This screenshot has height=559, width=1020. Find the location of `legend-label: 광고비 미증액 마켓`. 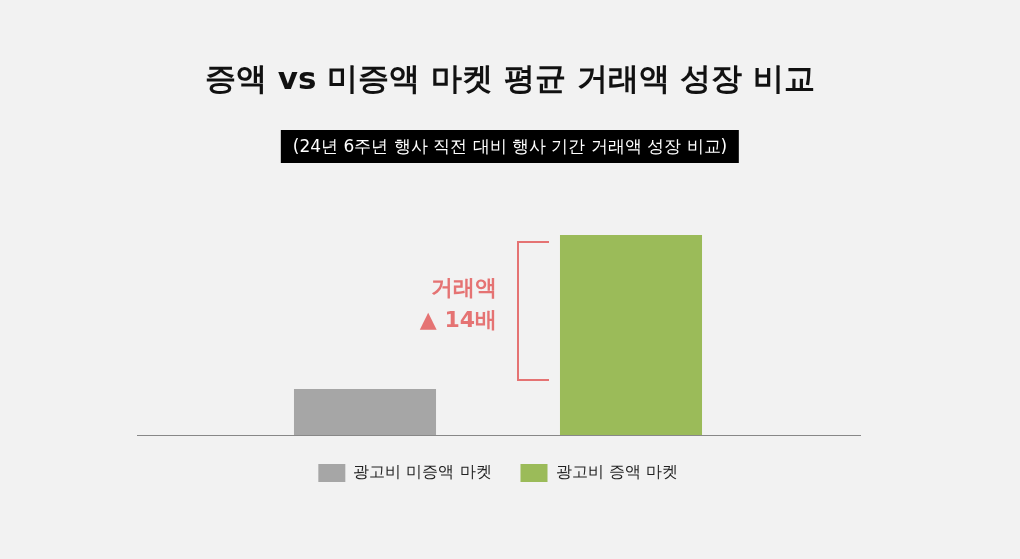

legend-label: 광고비 미증액 마켓 is located at coordinates (422, 472).